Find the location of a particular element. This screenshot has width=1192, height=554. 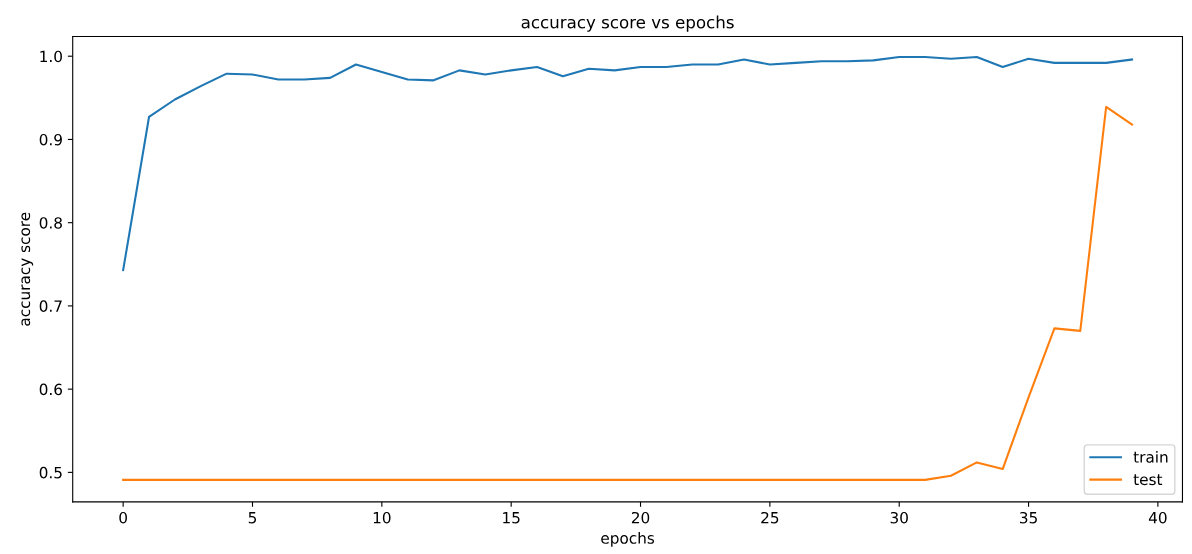

legend-label: test is located at coordinates (1148, 480).